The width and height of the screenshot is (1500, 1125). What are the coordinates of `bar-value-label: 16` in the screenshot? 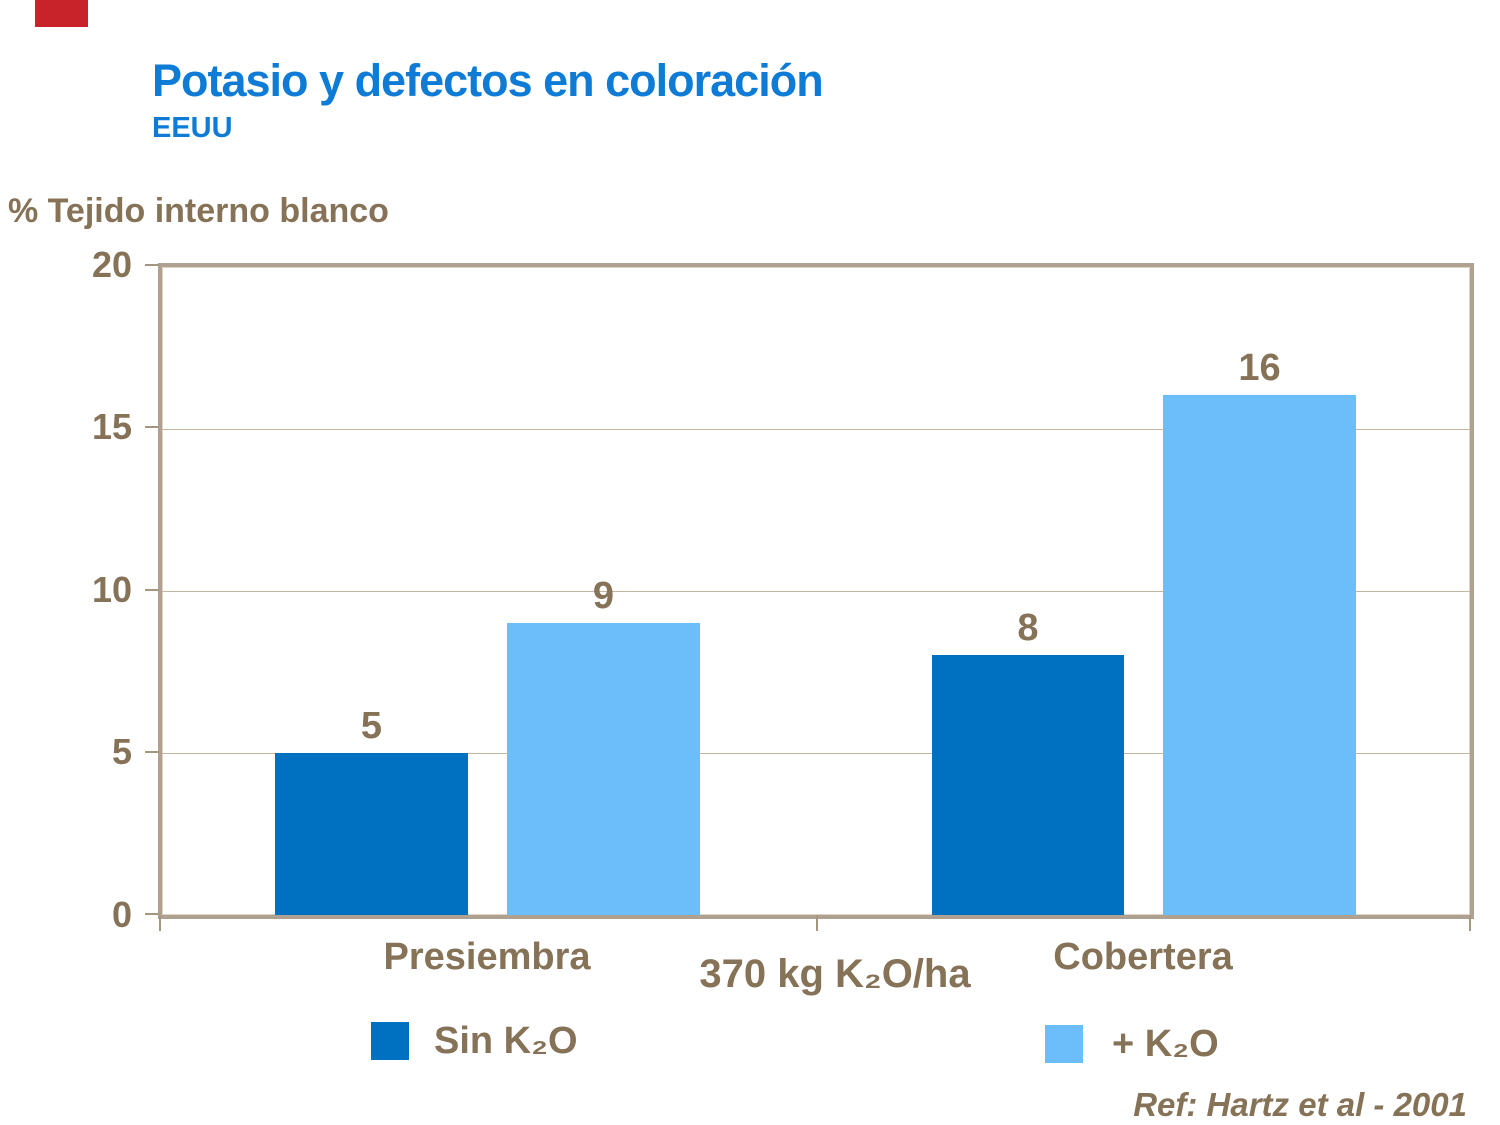 It's located at (1259, 368).